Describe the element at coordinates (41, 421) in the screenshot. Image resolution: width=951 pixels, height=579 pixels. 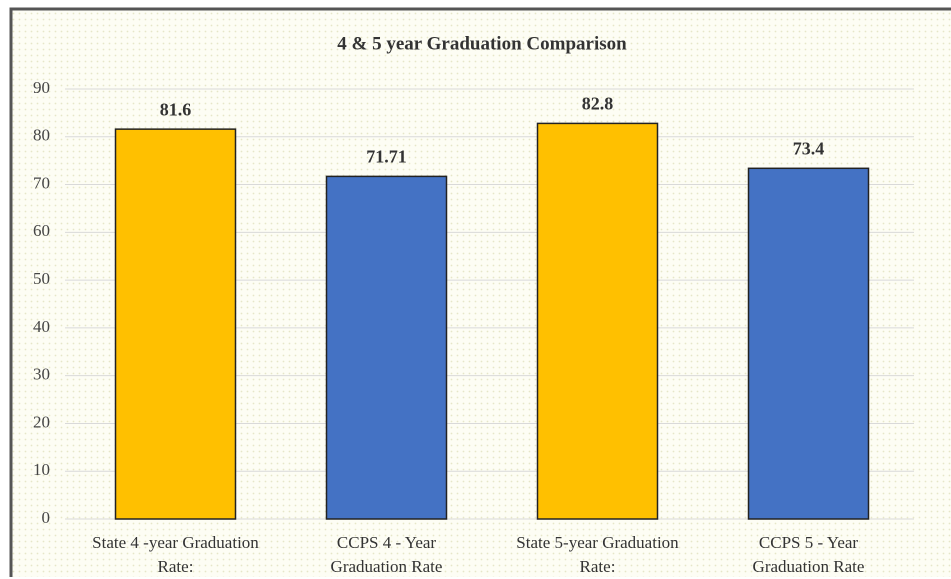
I see `y-tick-label: 20` at that location.